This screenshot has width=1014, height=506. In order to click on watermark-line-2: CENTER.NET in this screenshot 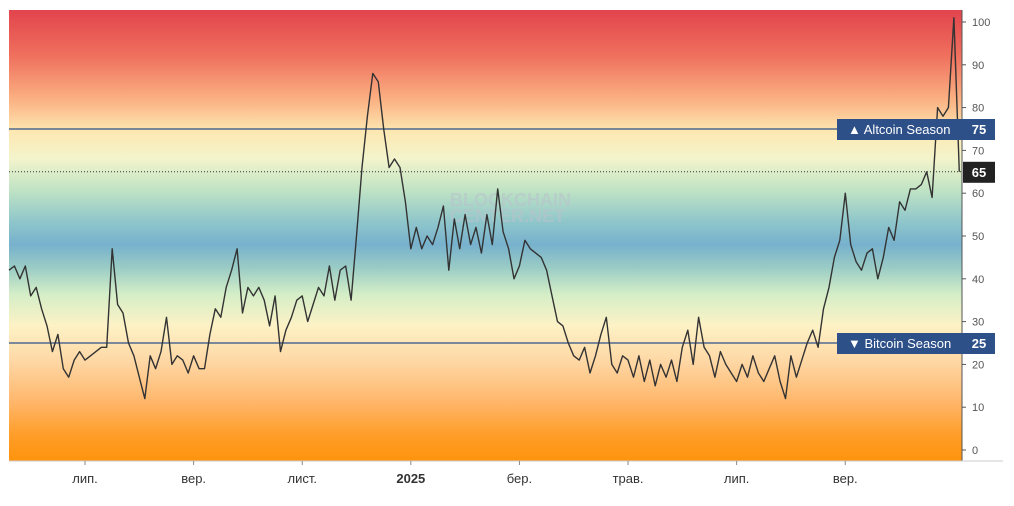, I will do `click(507, 216)`.